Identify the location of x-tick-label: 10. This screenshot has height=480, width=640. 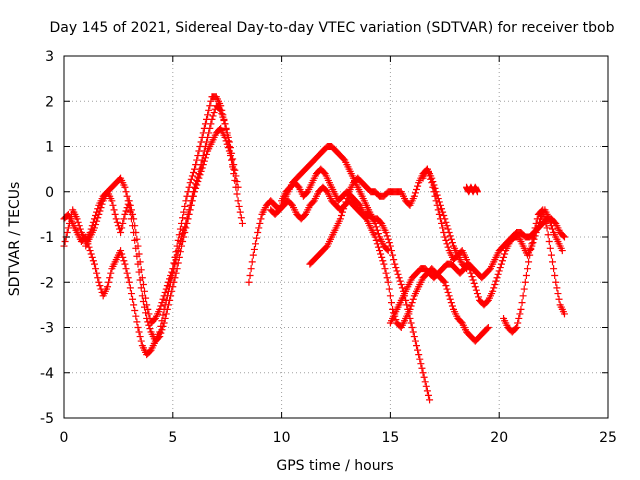
(282, 438).